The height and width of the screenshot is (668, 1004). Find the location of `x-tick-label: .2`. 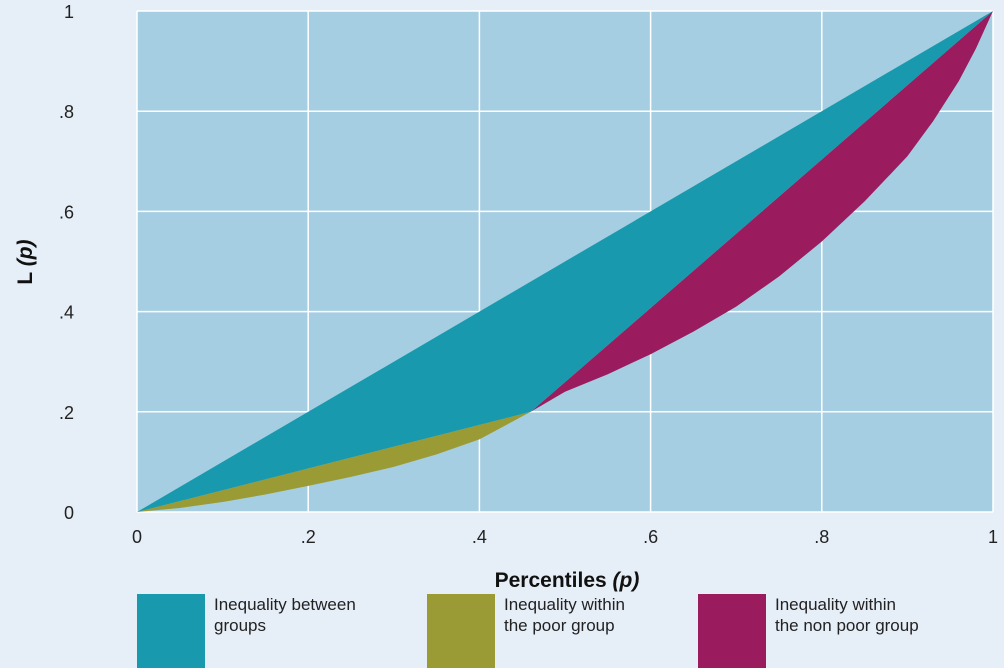

x-tick-label: .2 is located at coordinates (308, 537).